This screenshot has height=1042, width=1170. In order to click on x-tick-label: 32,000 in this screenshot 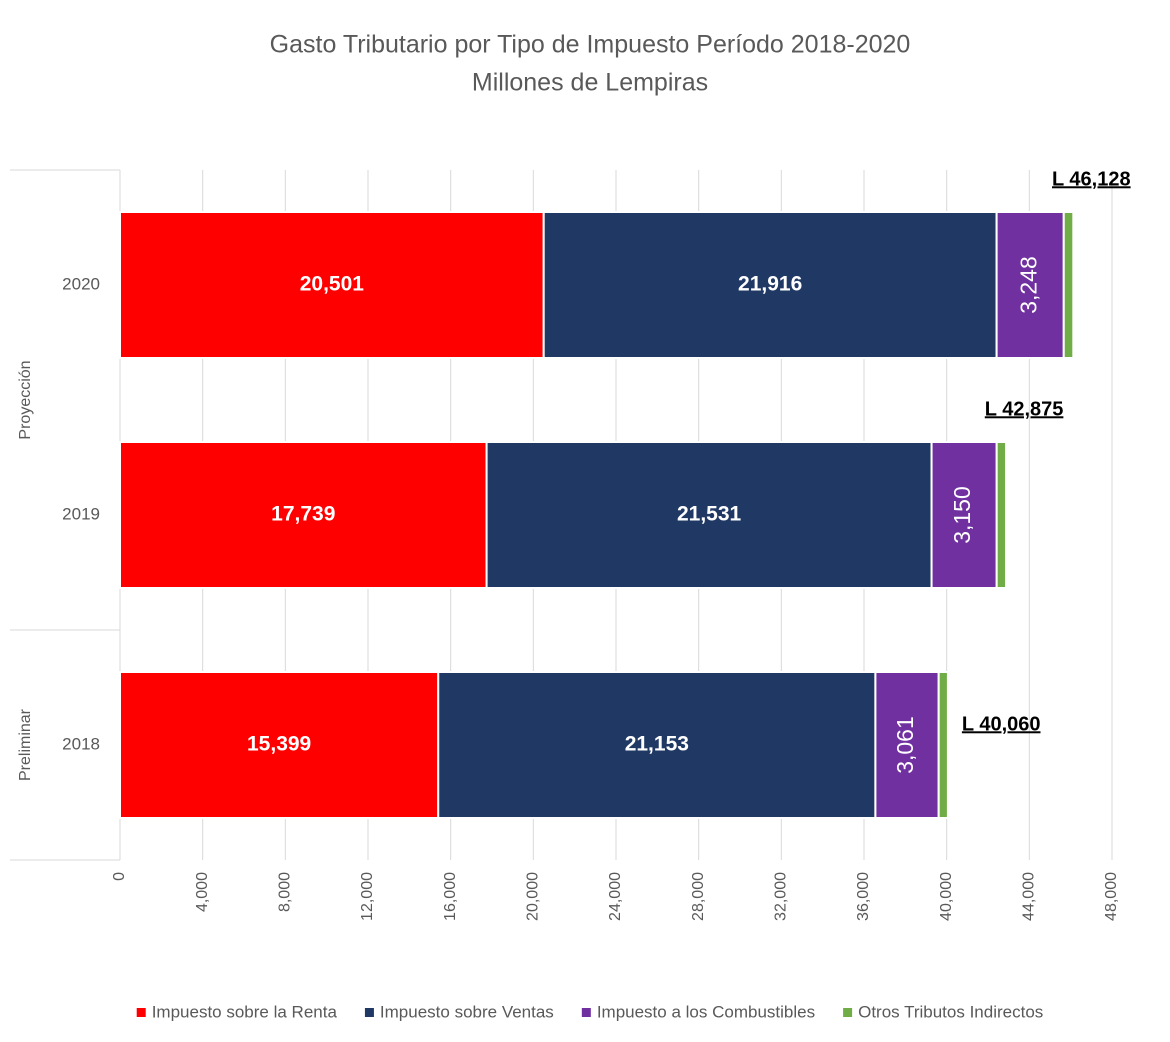, I will do `click(781, 896)`.